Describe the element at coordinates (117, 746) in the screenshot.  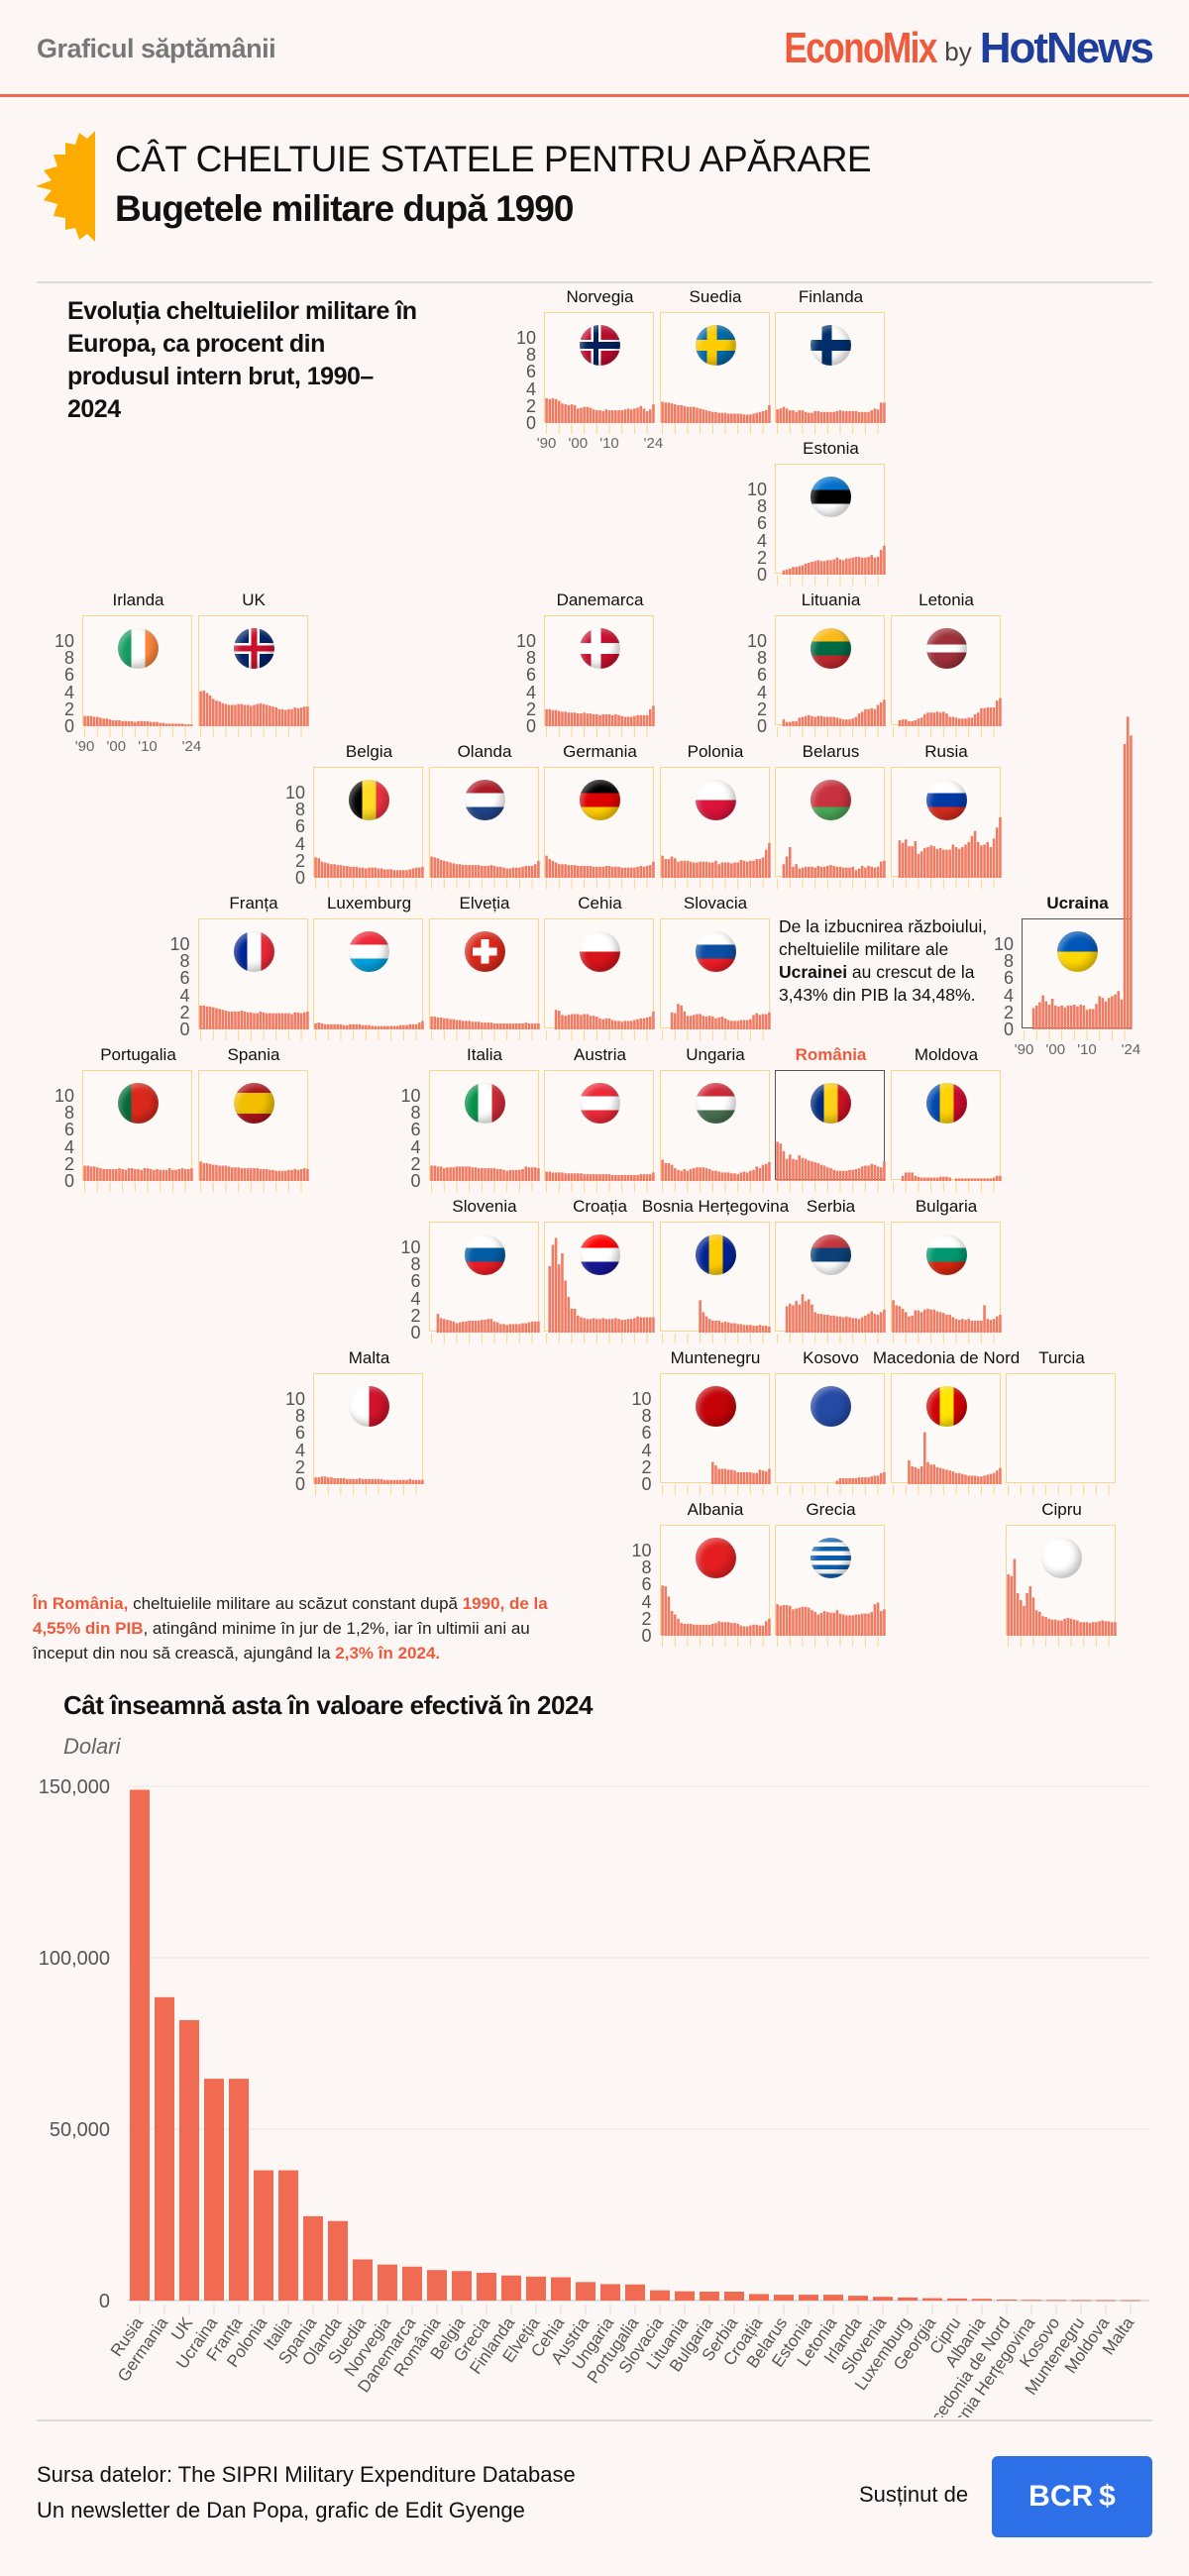
I see `x-tick-label: '00` at that location.